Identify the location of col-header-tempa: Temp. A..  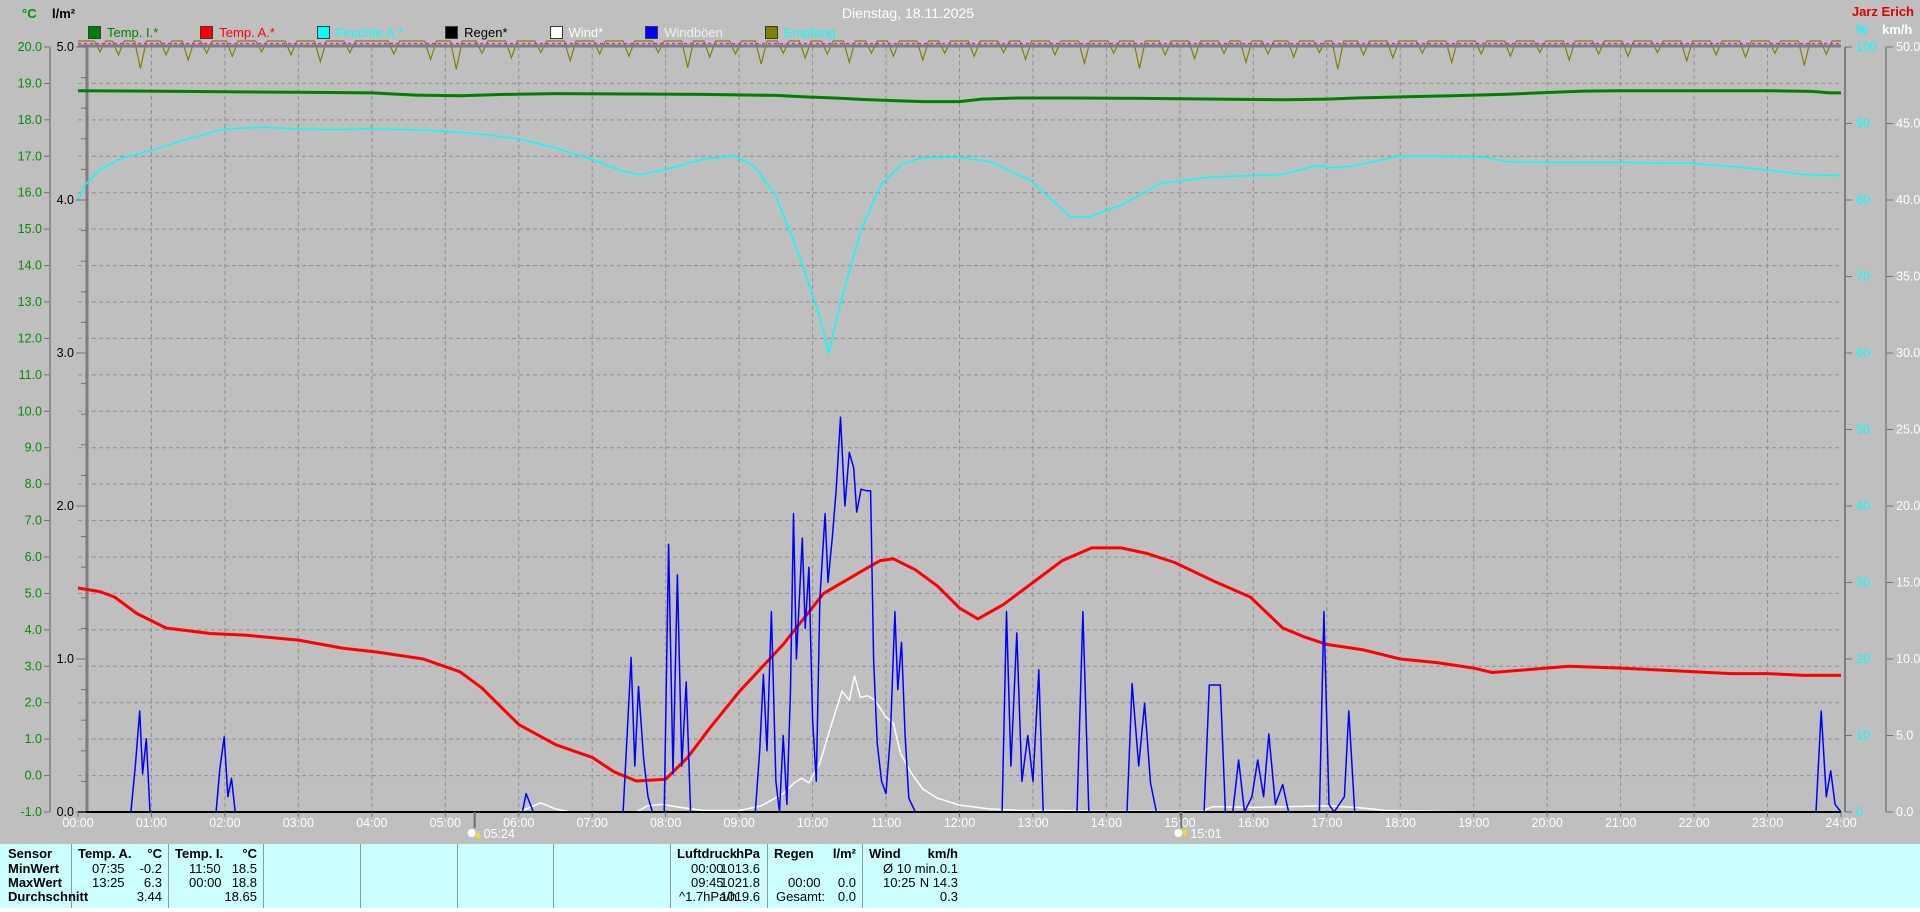
(105, 853).